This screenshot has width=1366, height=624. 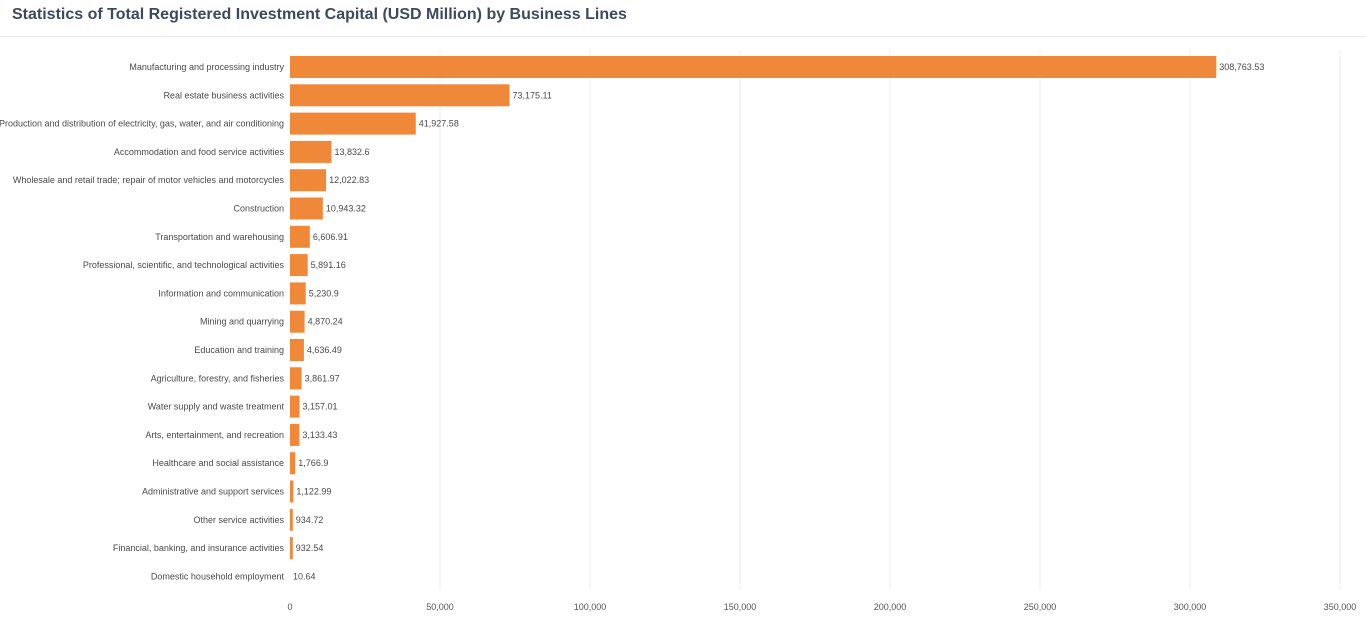 What do you see at coordinates (351, 152) in the screenshot?
I see `value-label: 13,832.6` at bounding box center [351, 152].